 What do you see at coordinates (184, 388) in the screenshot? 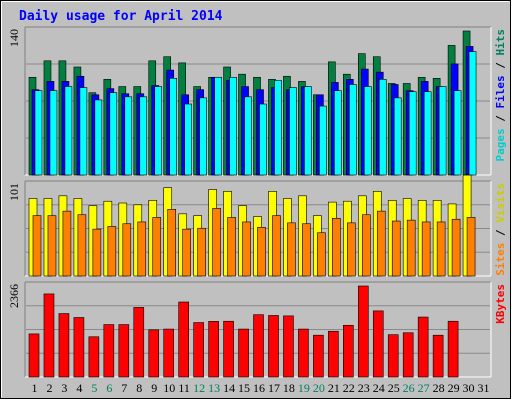
I see `x-tick-label-11: 11` at bounding box center [184, 388].